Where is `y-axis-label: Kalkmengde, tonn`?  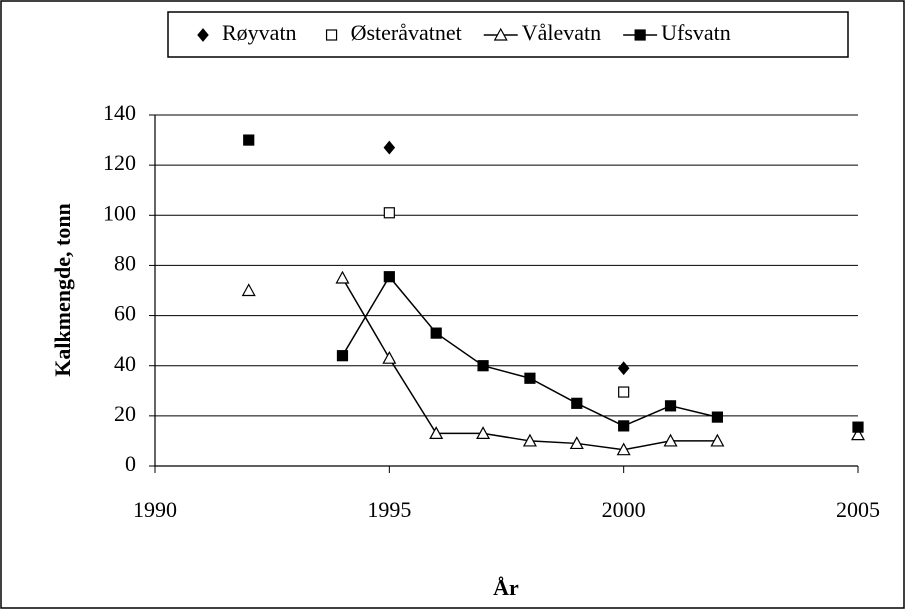 y-axis-label: Kalkmengde, tonn is located at coordinates (62, 290).